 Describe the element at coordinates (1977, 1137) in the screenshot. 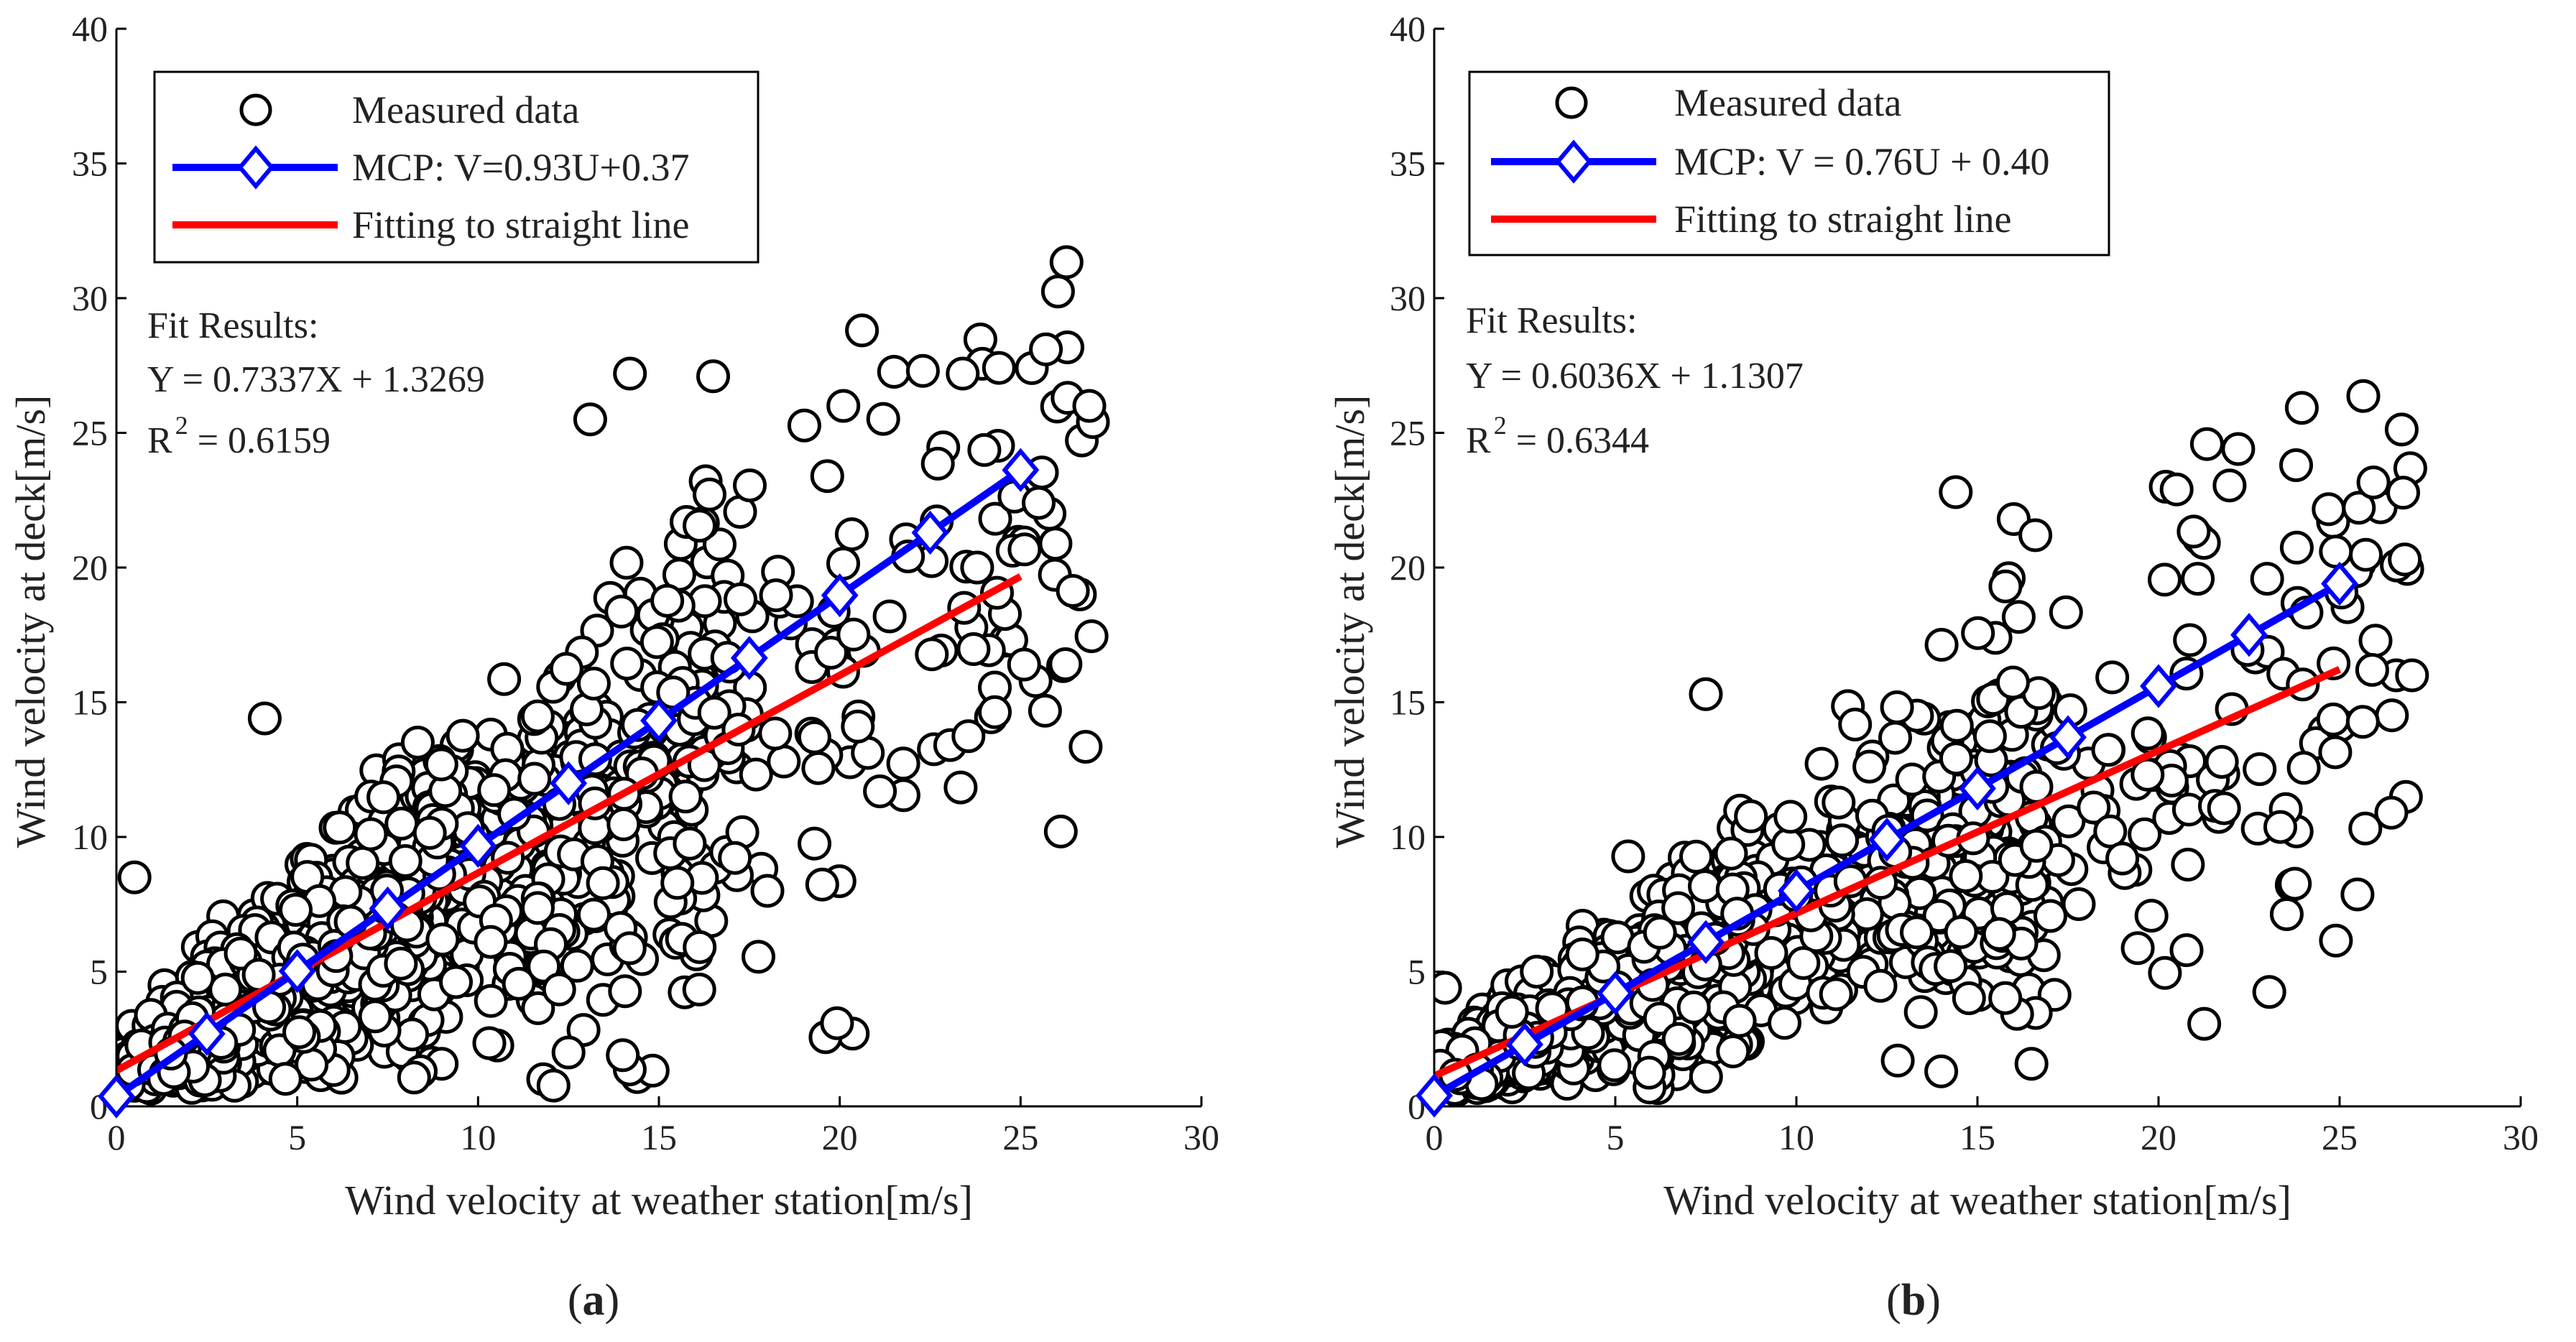

I see `x-tick-label: 15` at that location.